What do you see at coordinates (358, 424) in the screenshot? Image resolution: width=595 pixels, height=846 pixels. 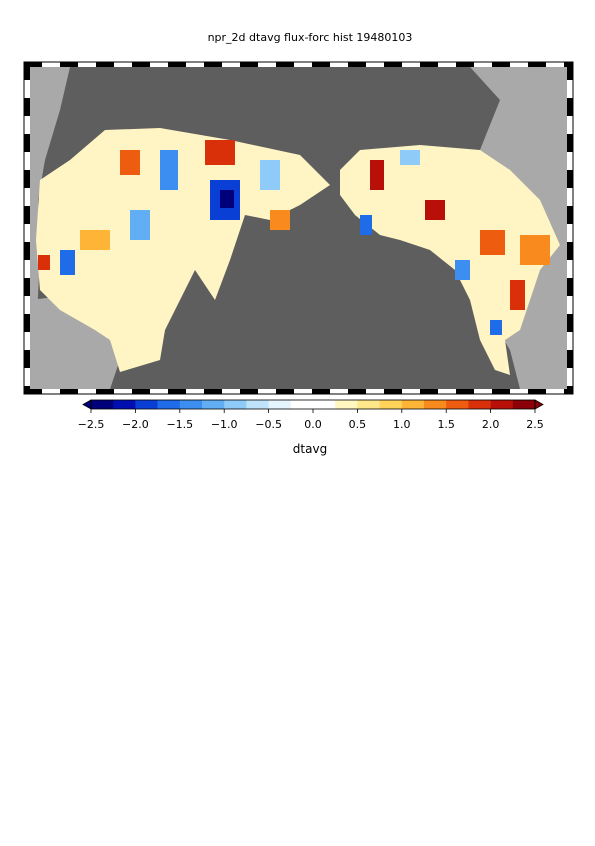 I see `colorbar-tick-label: 0.5` at bounding box center [358, 424].